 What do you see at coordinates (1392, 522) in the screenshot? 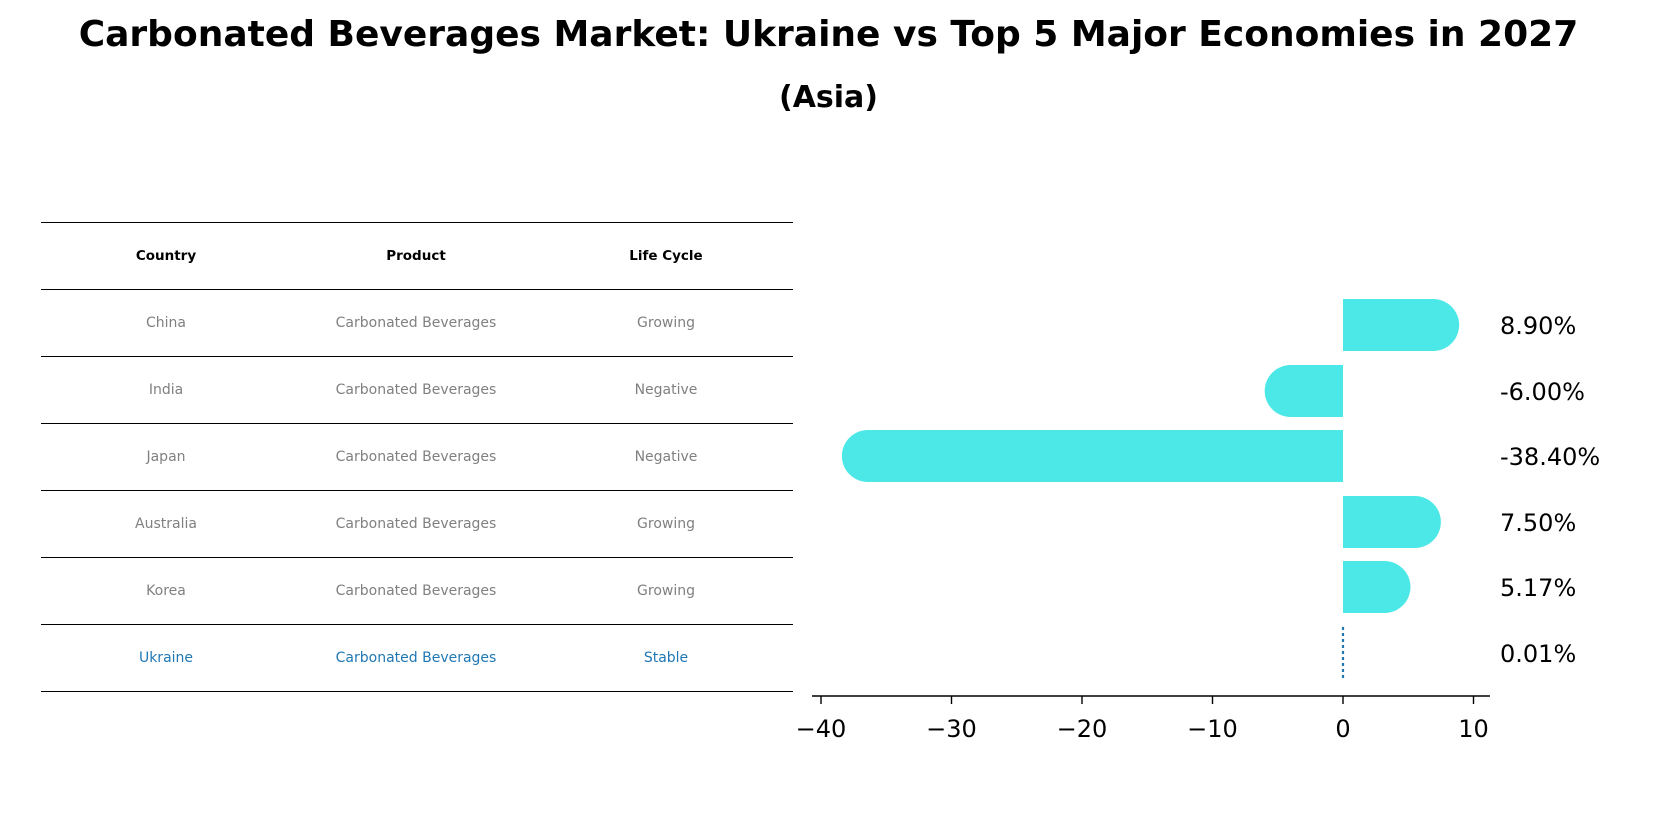
I see `bar-australia` at bounding box center [1392, 522].